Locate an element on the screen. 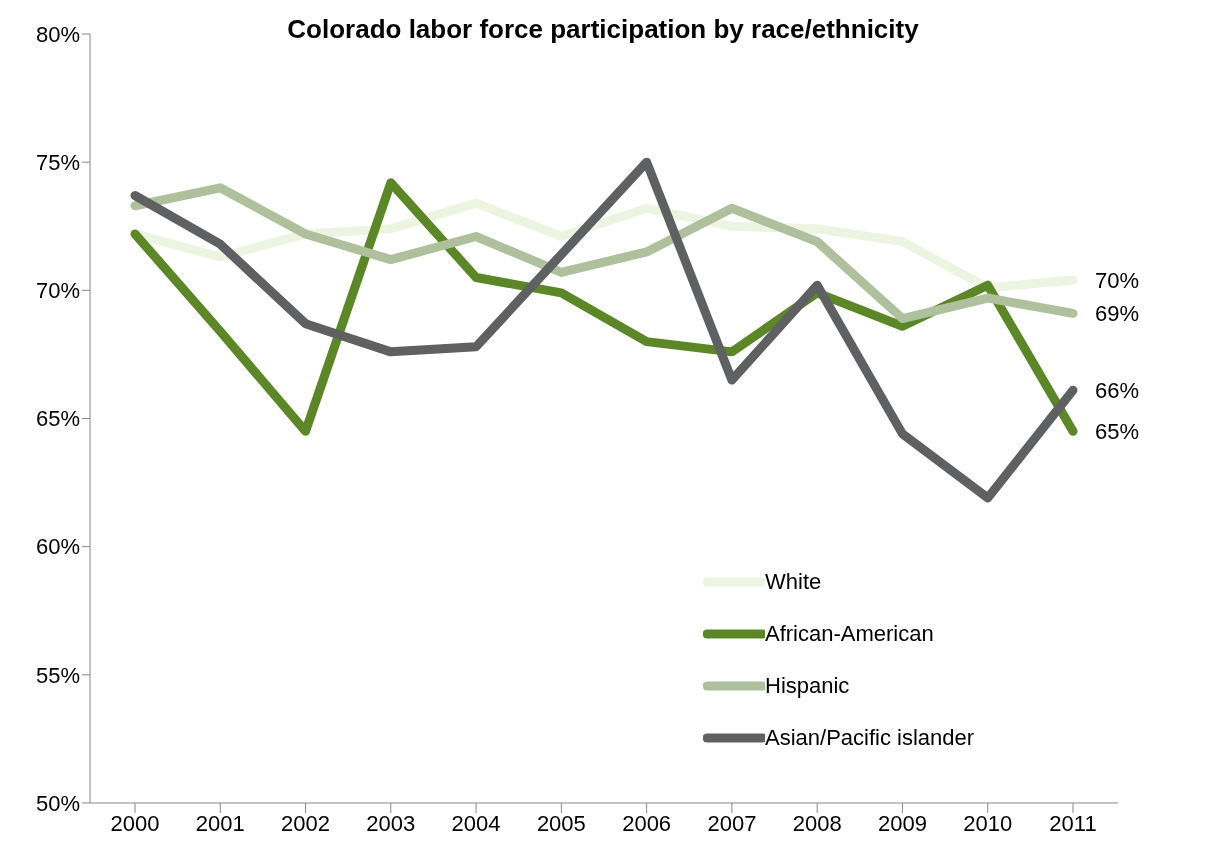 This screenshot has width=1209, height=858. x-tick-label: 2010 is located at coordinates (988, 823).